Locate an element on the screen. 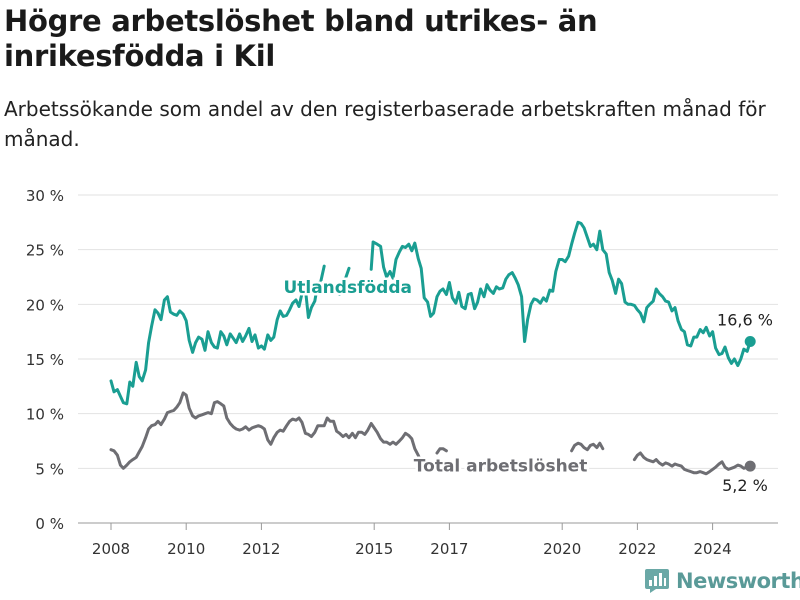 The width and height of the screenshot is (800, 600). y-tick-label: 20 % is located at coordinates (45, 305).